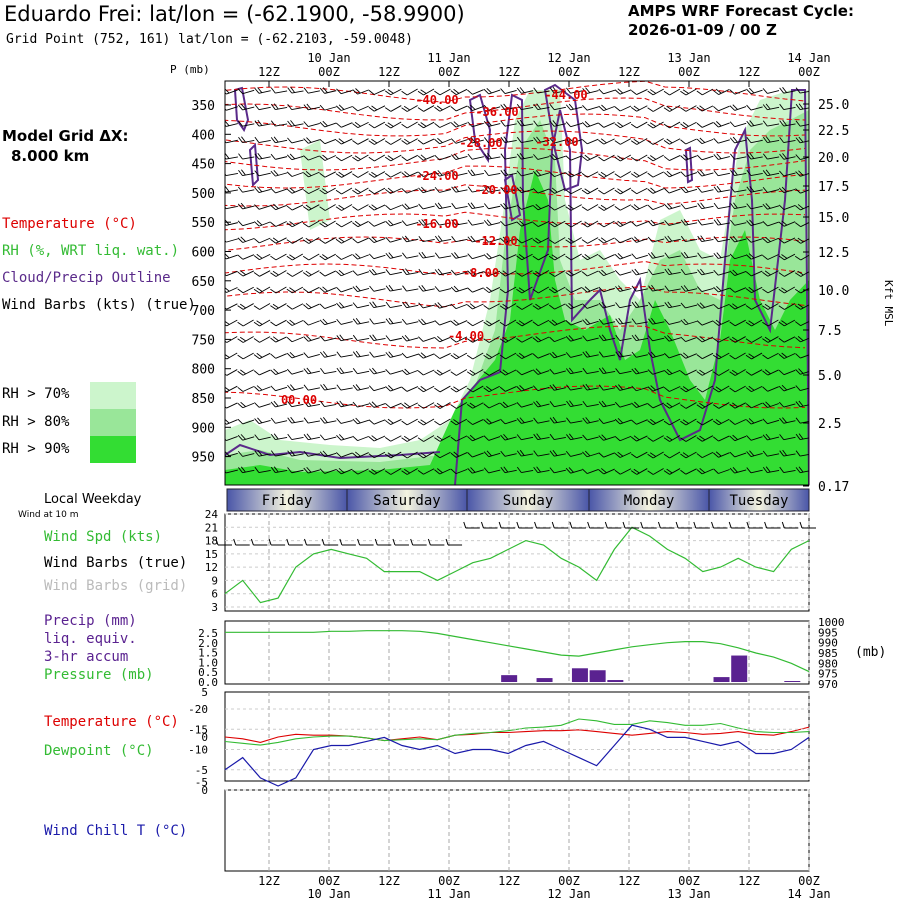 Image resolution: width=900 pixels, height=900 pixels. Describe the element at coordinates (36, 394) in the screenshot. I see `legend-rh70: RH > 70%` at that location.